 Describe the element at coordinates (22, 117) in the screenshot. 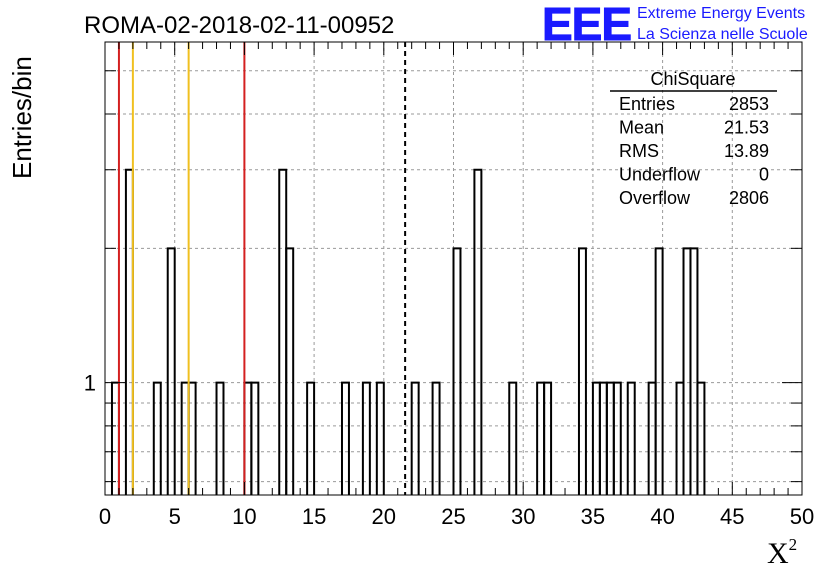

I see `y-axis-title: Entries/bin` at that location.